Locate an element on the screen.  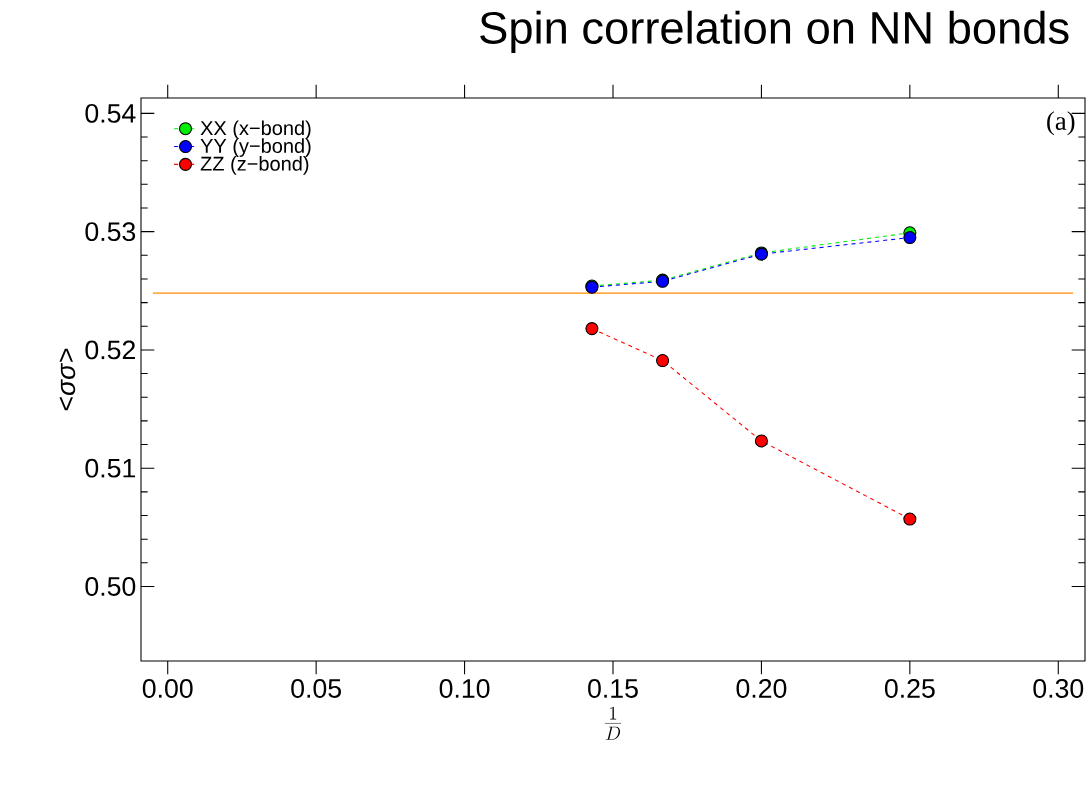
x-tick-label: 0.10 is located at coordinates (464, 688).